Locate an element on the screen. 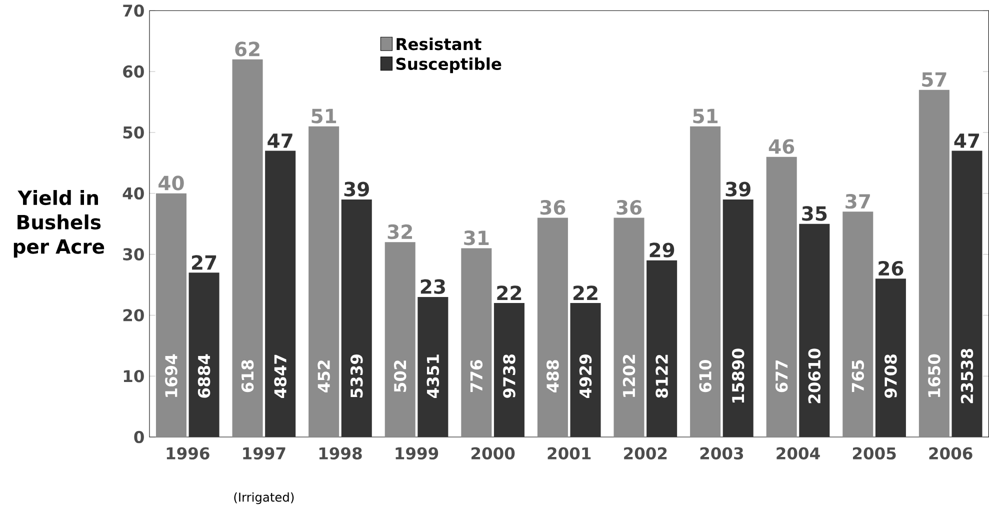 Image resolution: width=989 pixels, height=509 pixels. annotation: 9708 is located at coordinates (890, 376).